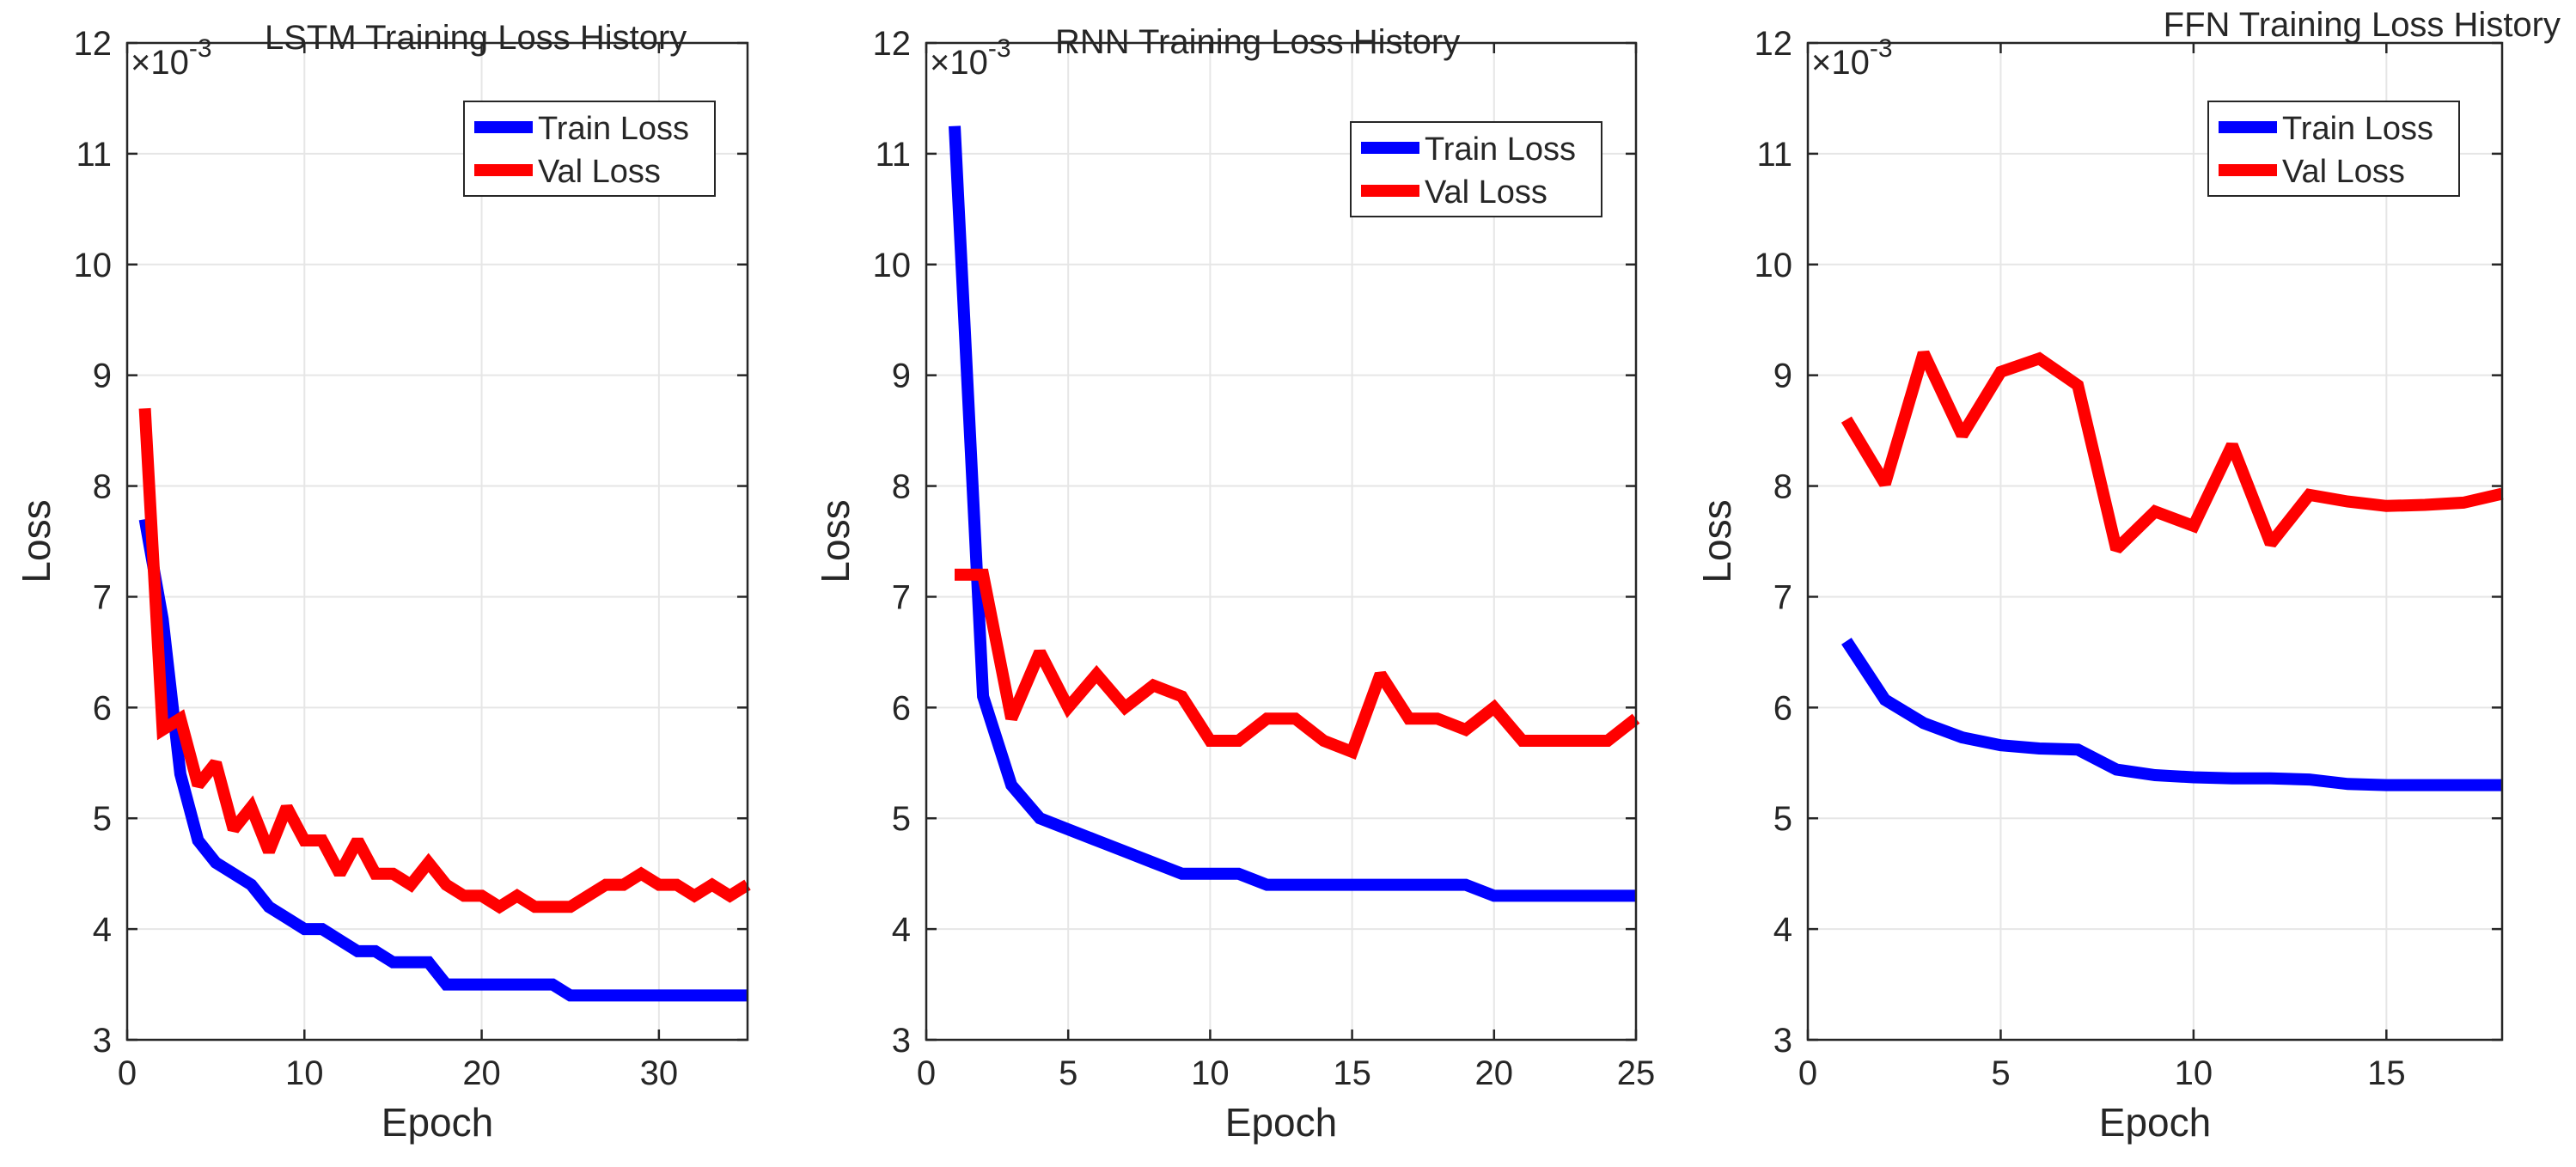 This screenshot has height=1167, width=2576. I want to click on chart-title: RNN Training Loss History, so click(1257, 42).